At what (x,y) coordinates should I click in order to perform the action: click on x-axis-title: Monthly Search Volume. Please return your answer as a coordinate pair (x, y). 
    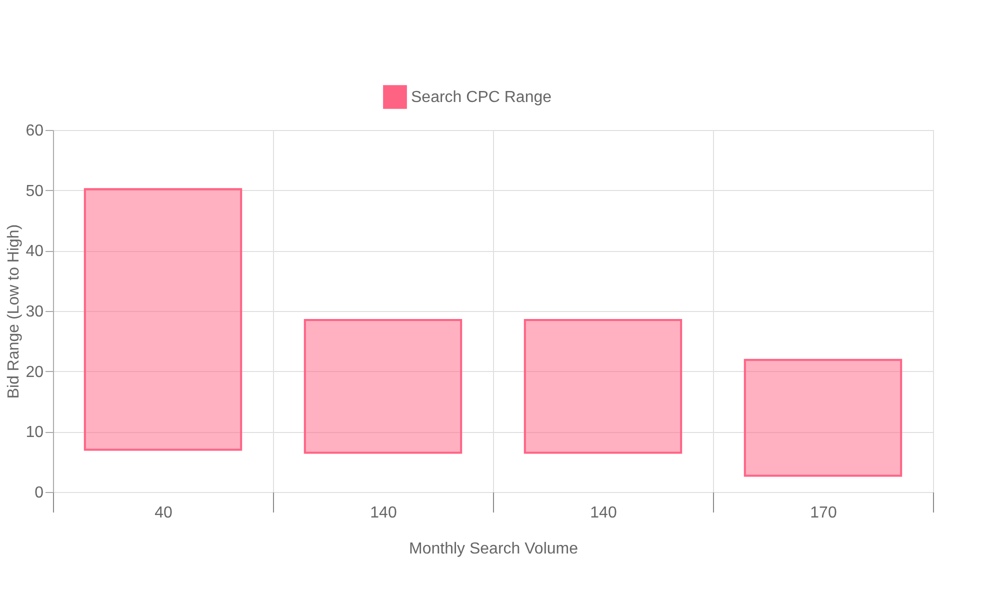
    Looking at the image, I should click on (493, 549).